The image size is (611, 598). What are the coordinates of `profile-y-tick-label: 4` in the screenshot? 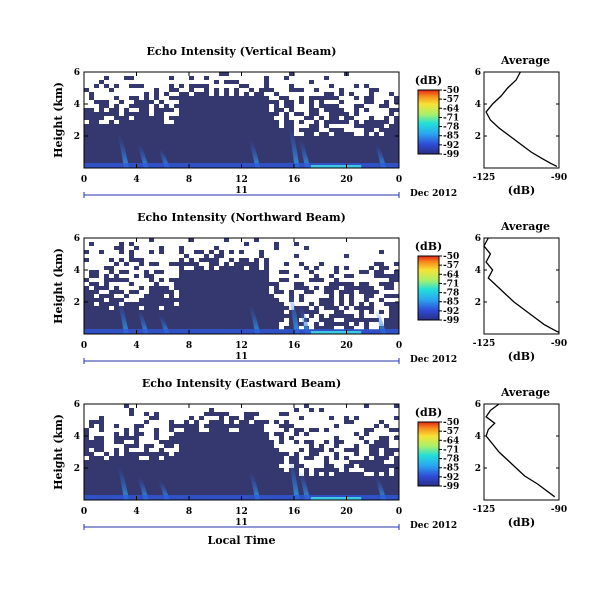 It's located at (478, 271).